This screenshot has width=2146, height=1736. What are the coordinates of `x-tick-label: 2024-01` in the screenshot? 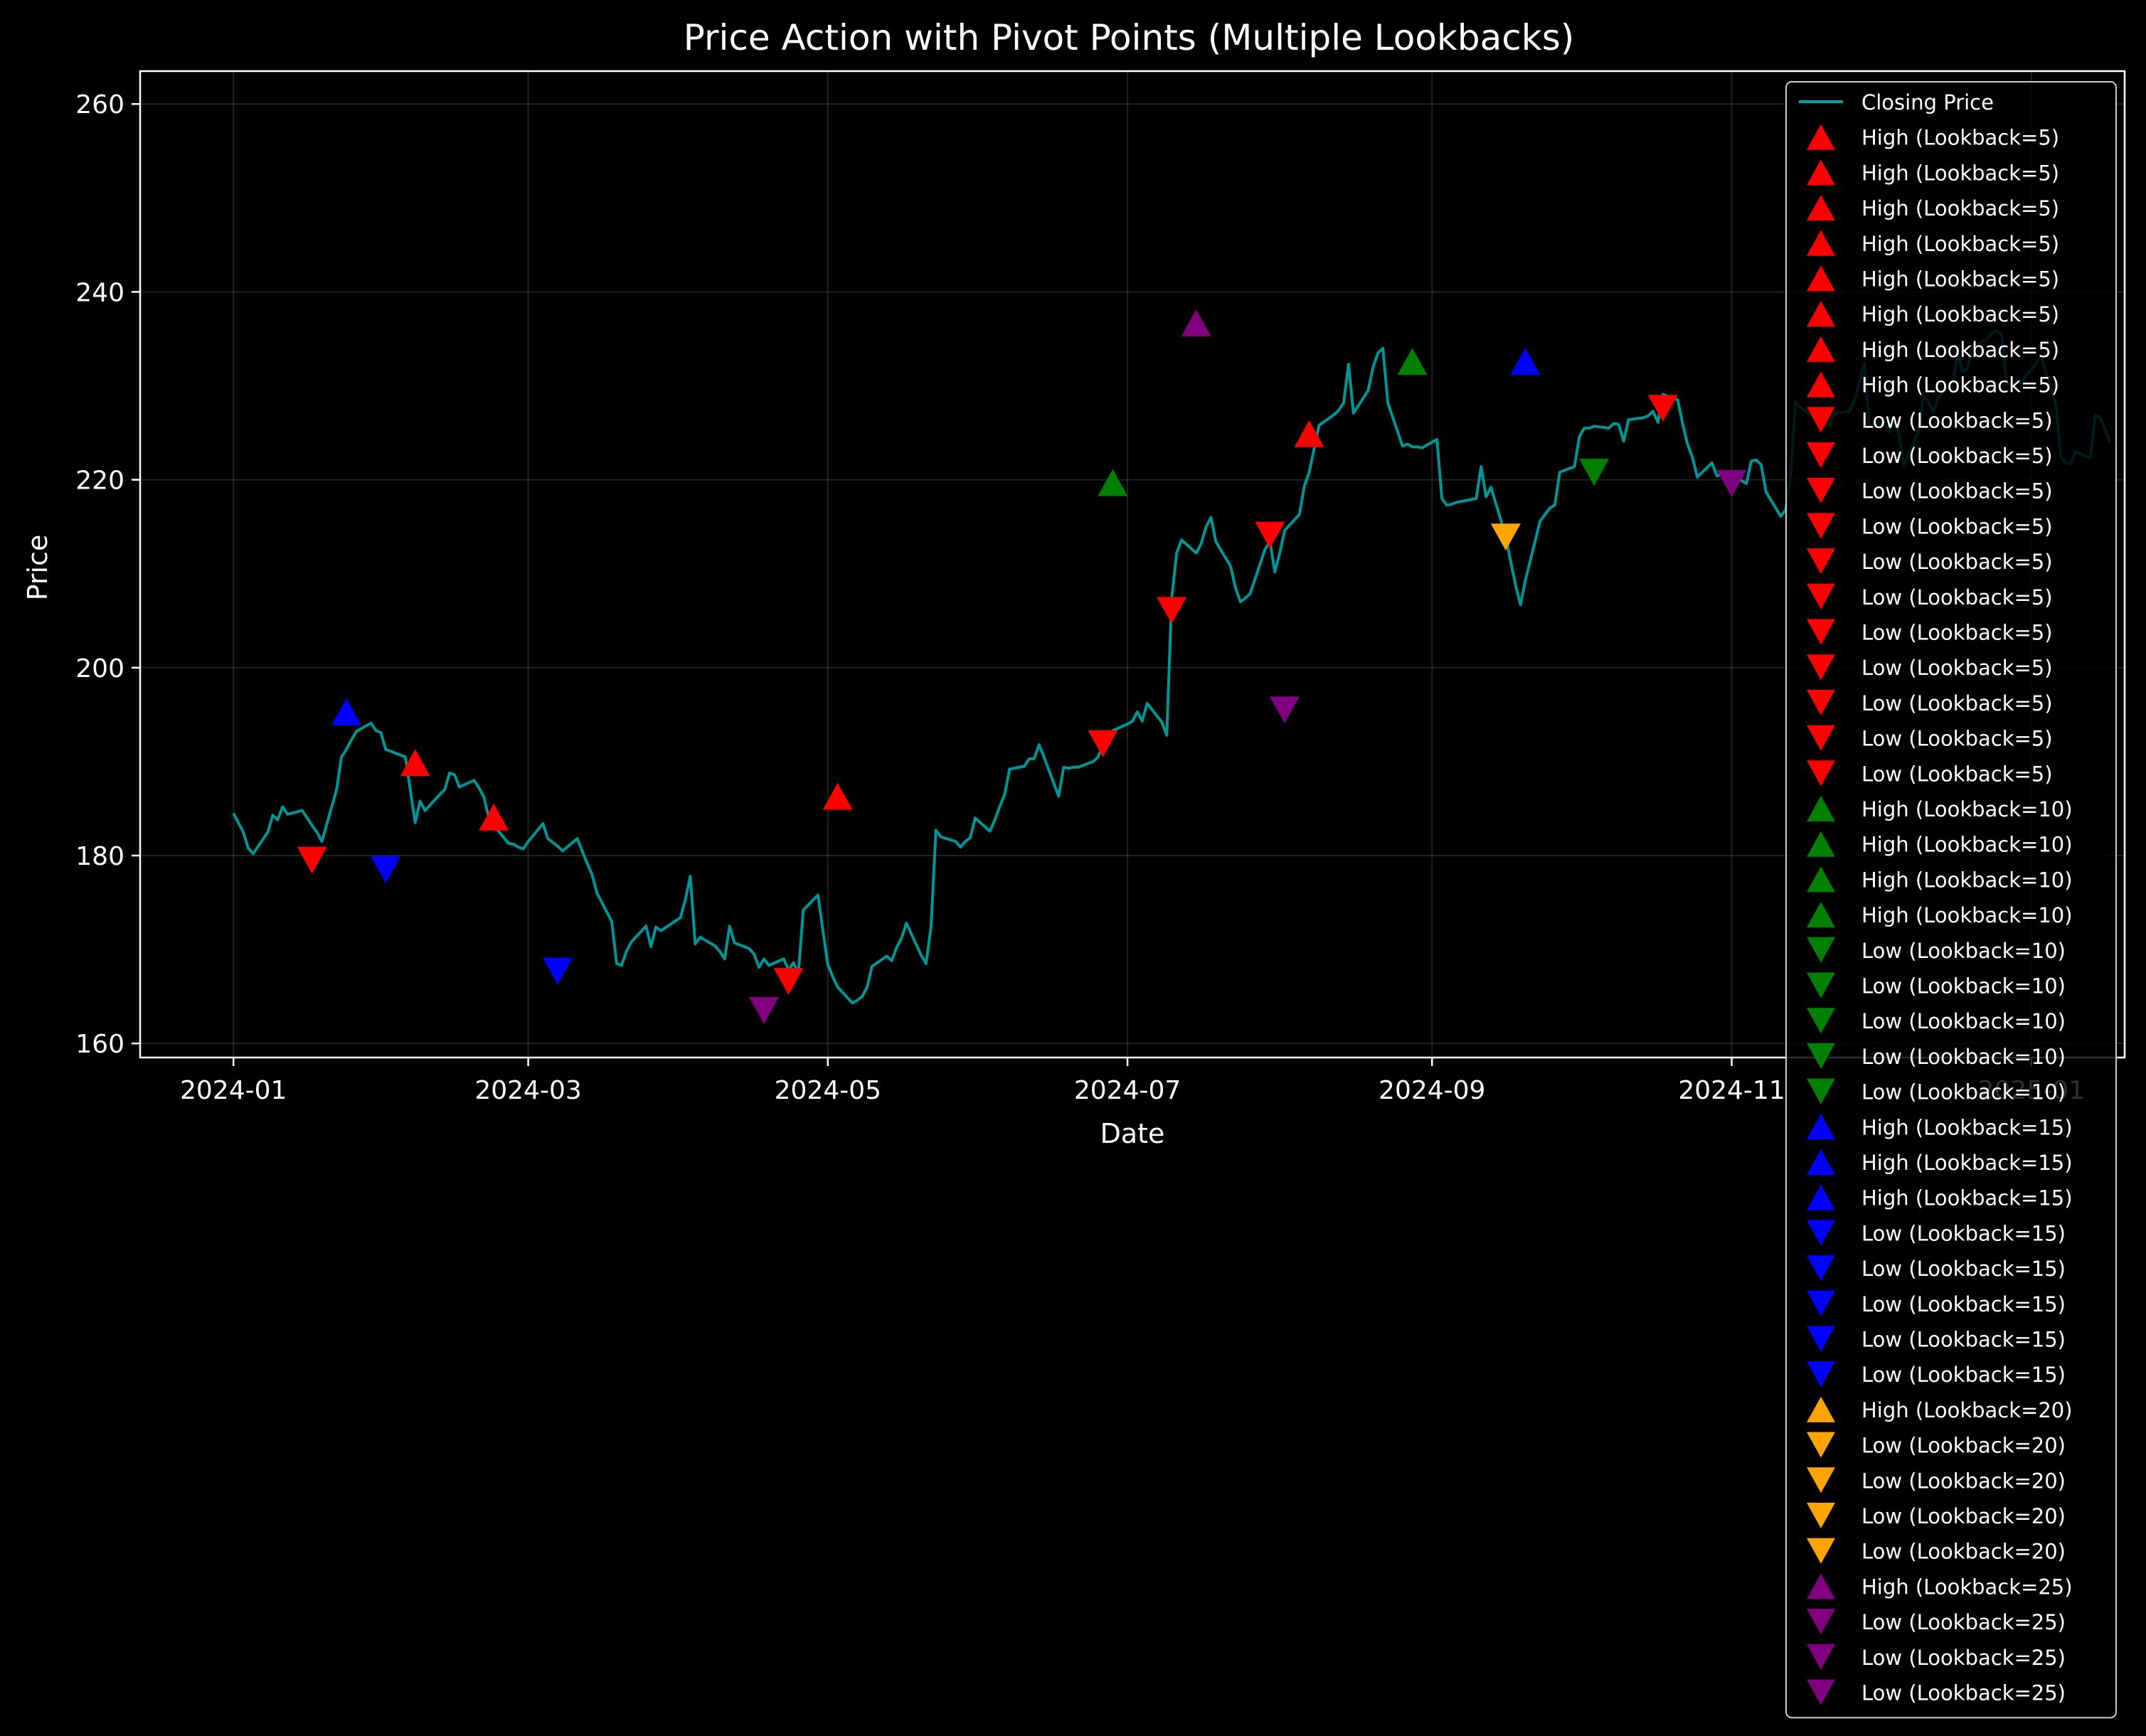 It's located at (234, 1090).